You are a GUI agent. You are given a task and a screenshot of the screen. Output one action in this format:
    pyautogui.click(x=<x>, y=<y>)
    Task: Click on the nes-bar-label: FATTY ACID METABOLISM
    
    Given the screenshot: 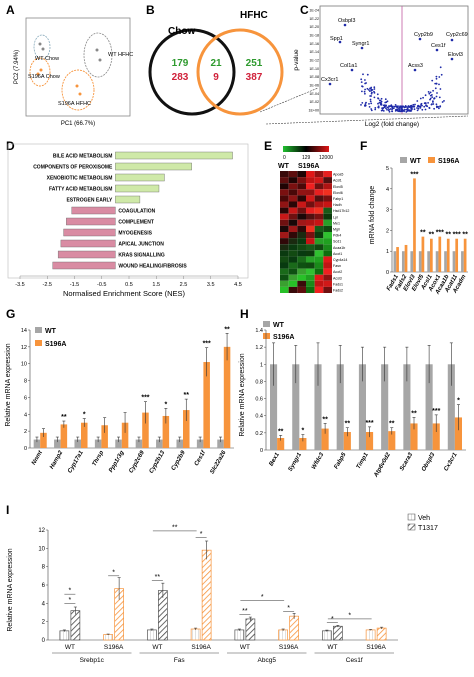 What is the action you would take?
    pyautogui.click(x=80, y=190)
    